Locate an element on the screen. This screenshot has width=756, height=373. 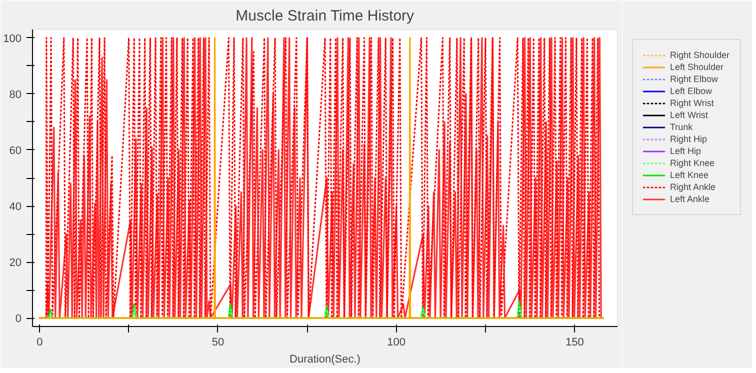
legend-label: Left Shoulder is located at coordinates (697, 67).